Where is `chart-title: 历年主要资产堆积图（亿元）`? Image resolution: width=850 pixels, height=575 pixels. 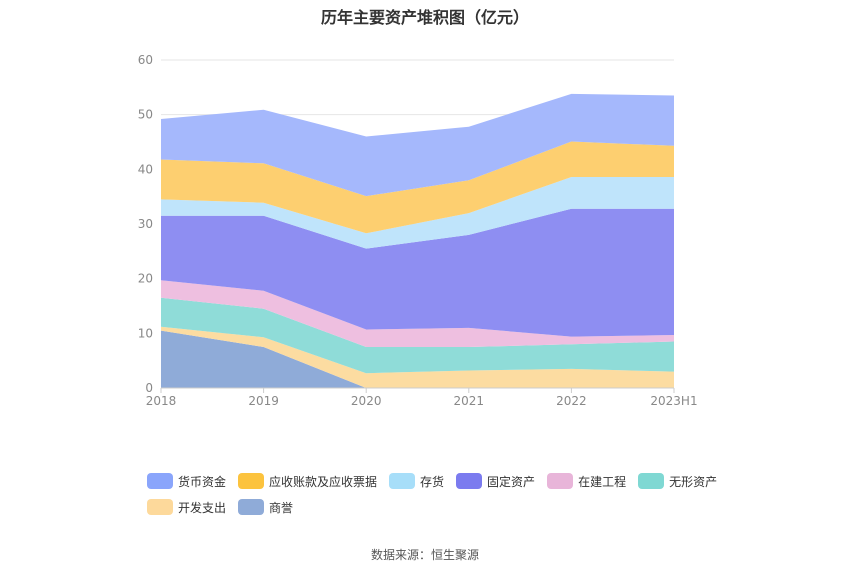 chart-title: 历年主要资产堆积图（亿元） is located at coordinates (424, 17).